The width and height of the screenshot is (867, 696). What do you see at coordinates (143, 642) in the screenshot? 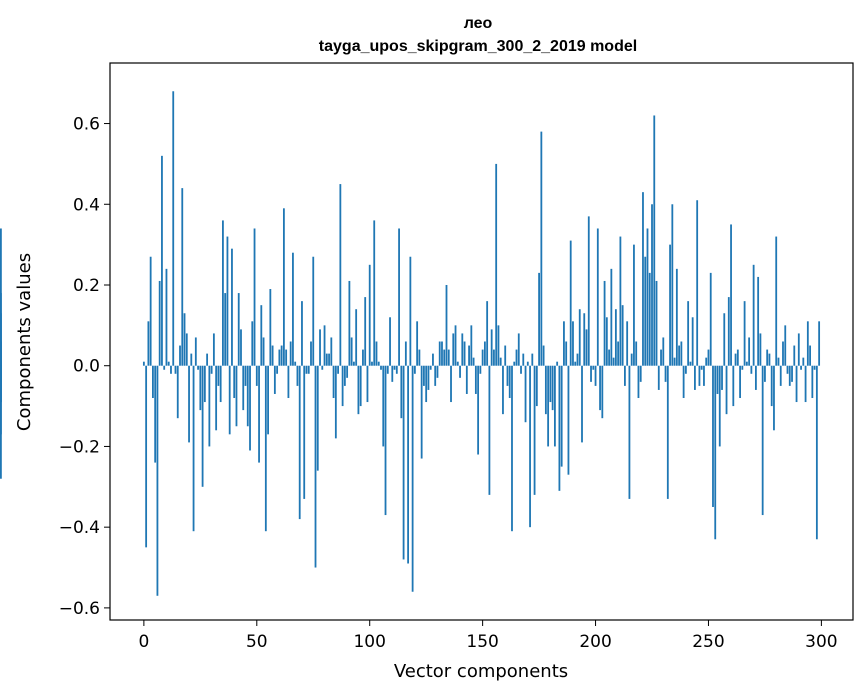
I see `x-tick-label: 0` at bounding box center [143, 642].